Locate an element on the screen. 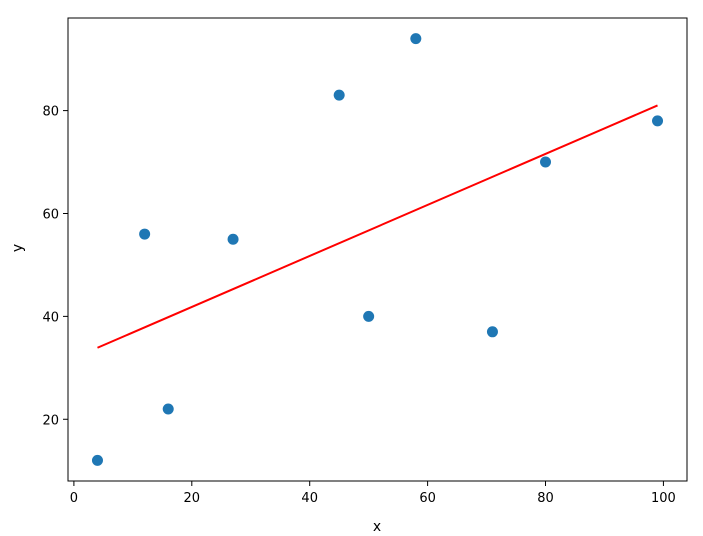 Image resolution: width=703 pixels, height=536 pixels. y-tick-label: 40 is located at coordinates (50, 317).